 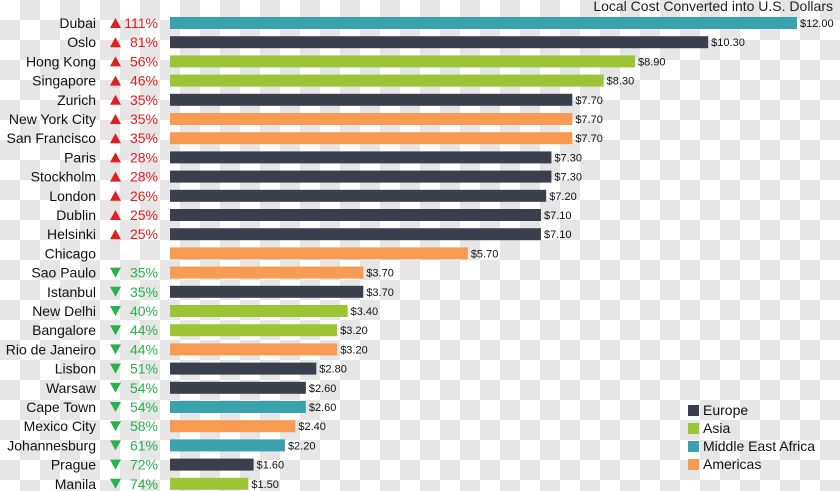 I want to click on bar-stockholm, so click(x=361, y=176).